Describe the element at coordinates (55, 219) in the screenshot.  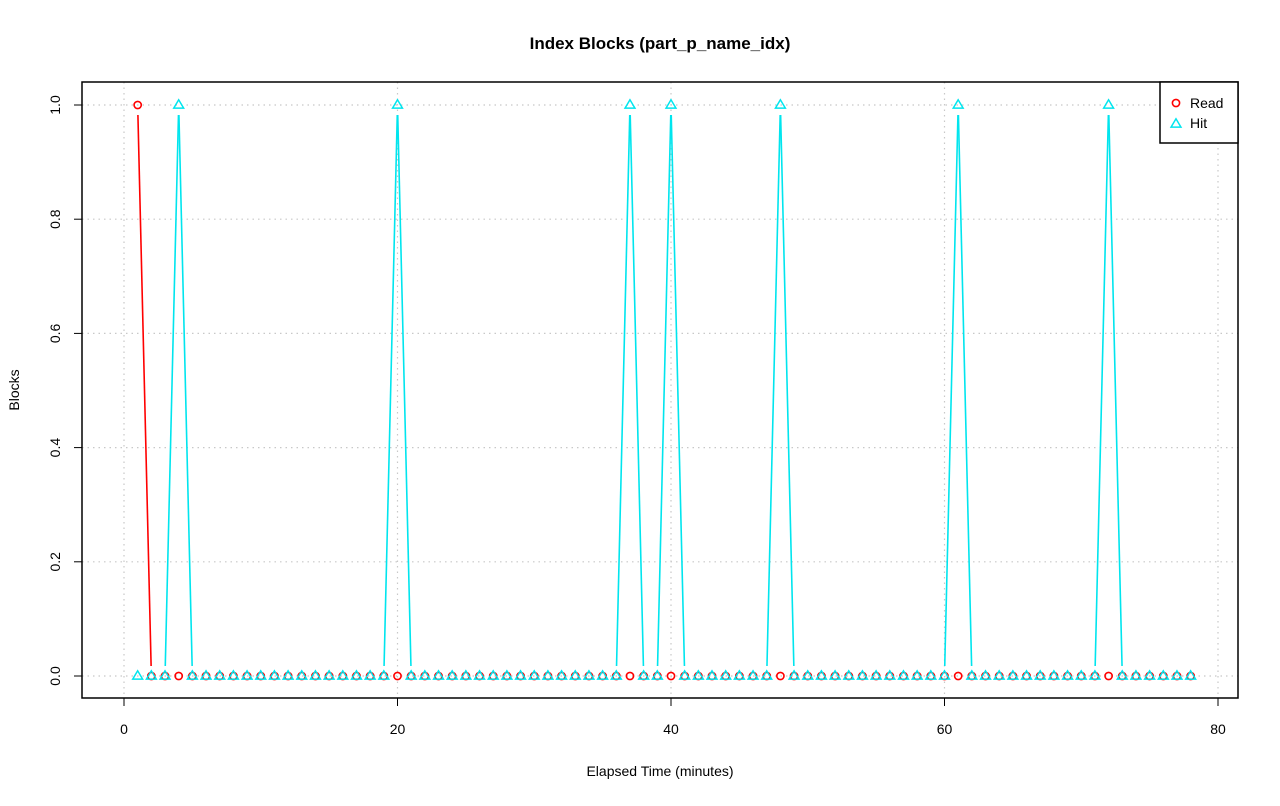
I see `y-tick-label-4: 0.8` at that location.